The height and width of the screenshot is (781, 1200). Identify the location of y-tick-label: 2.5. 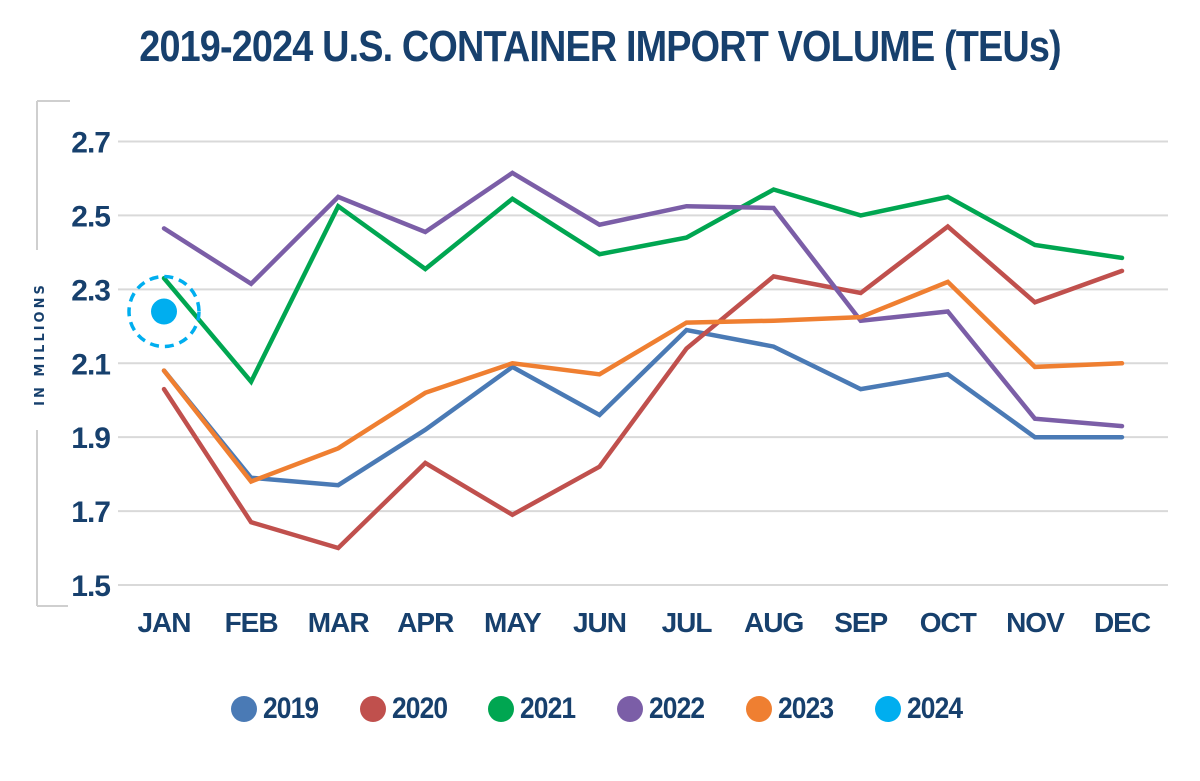
(90, 216).